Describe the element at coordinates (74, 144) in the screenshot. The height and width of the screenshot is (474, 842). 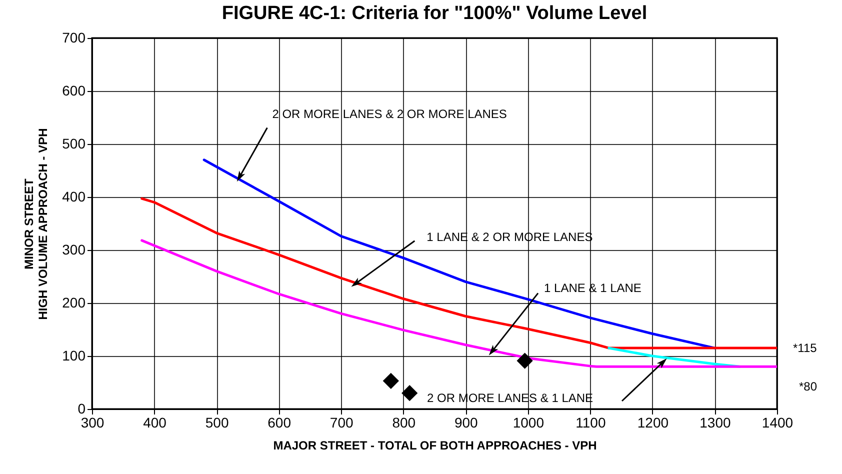
I see `y-tick-label: 500` at that location.